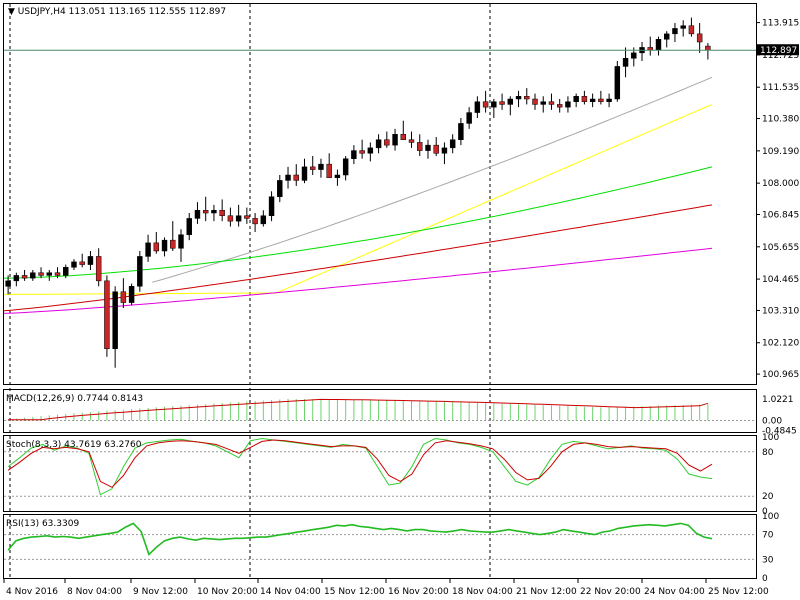 The width and height of the screenshot is (800, 600). Describe the element at coordinates (780, 88) in the screenshot. I see `price-tick-label: 111.535` at that location.